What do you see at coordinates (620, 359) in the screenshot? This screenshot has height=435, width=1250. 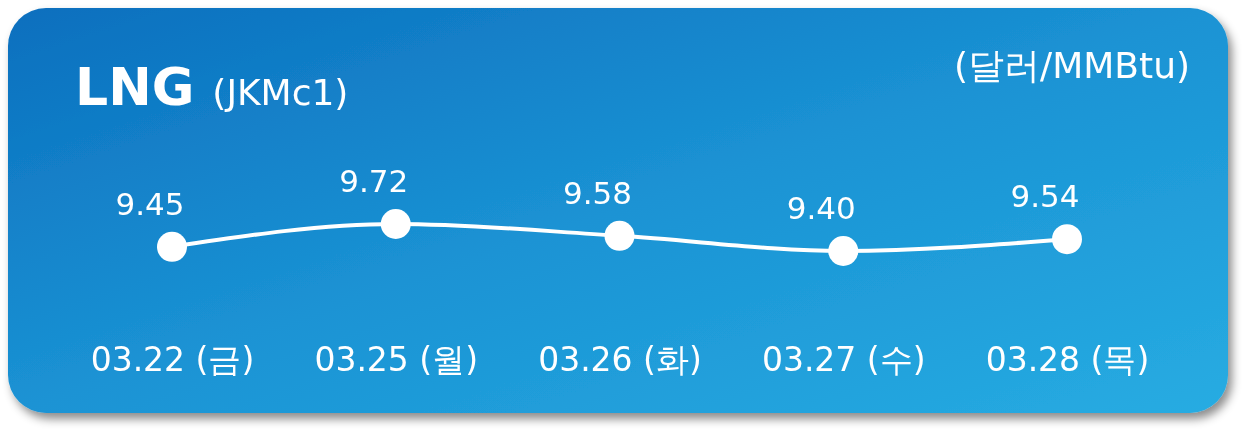 I see `x-tick-label: 03.26 (화)` at bounding box center [620, 359].